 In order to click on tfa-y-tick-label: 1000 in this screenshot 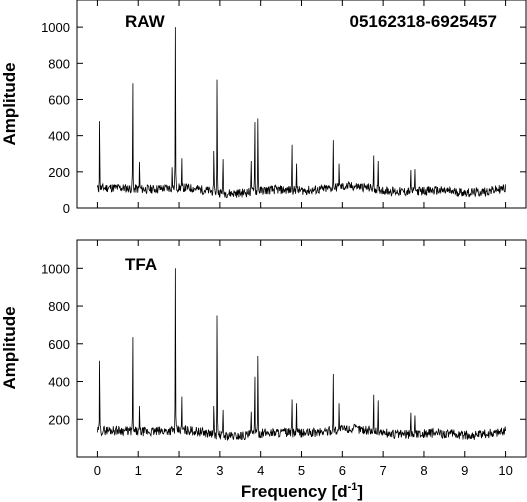, I will do `click(55, 268)`.